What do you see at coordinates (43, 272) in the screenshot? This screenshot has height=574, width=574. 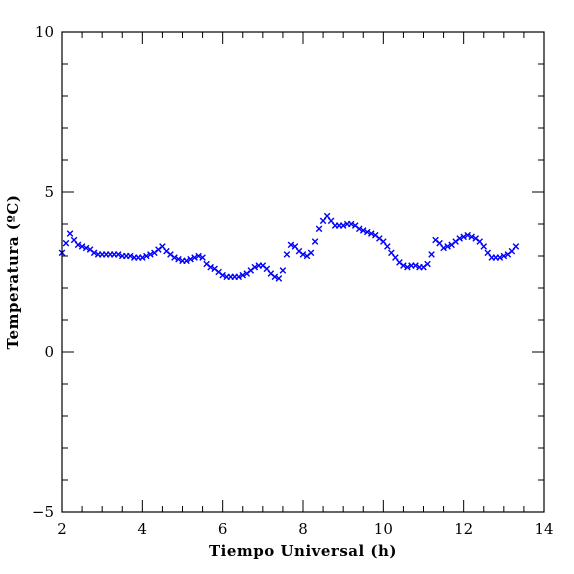 I see `y-tick-labels: −5 0 5 10` at bounding box center [43, 272].